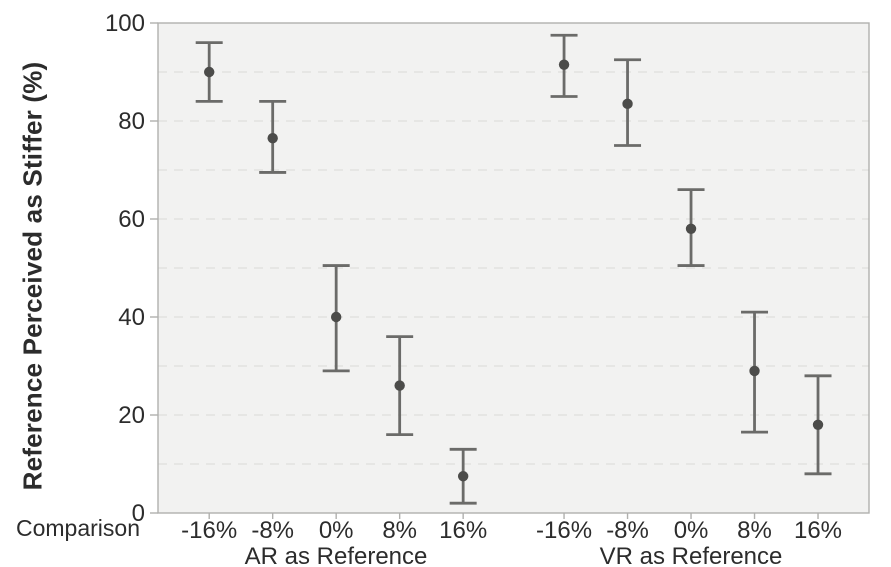 Image resolution: width=891 pixels, height=567 pixels. I want to click on x-axis-title: Comparison, so click(78, 528).